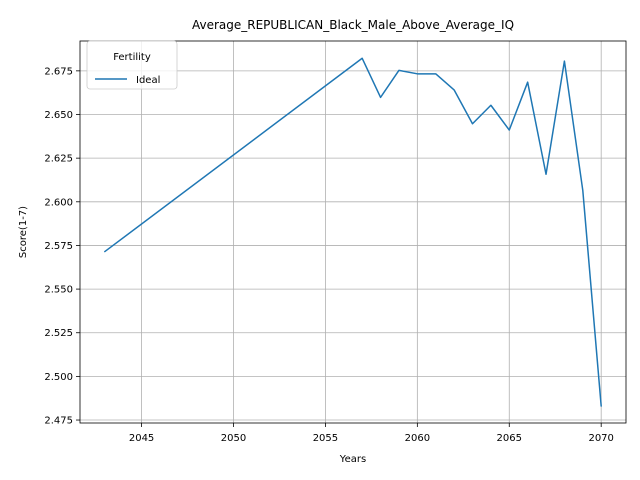  What do you see at coordinates (417, 438) in the screenshot?
I see `x-tick-label: 2060` at bounding box center [417, 438].